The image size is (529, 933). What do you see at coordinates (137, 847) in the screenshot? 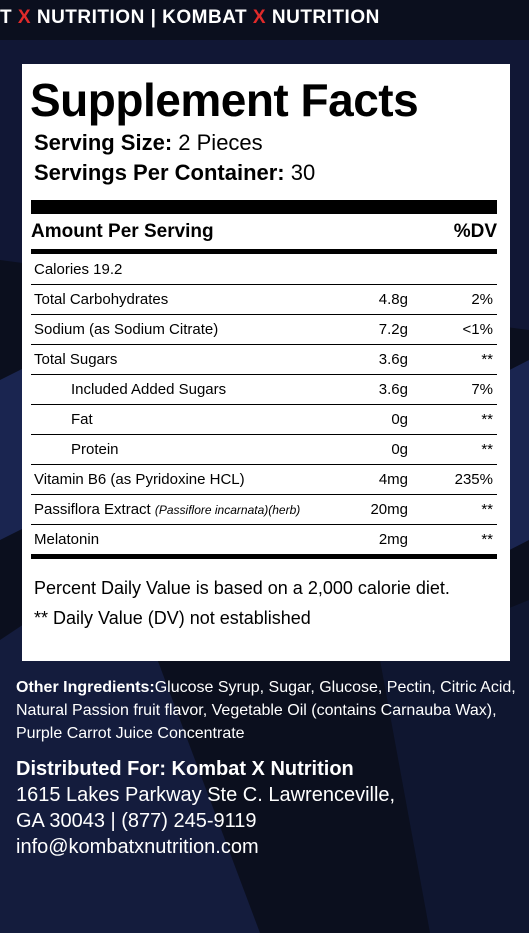
I see `distributor-email: info@kombatxnutrition.com` at bounding box center [137, 847].